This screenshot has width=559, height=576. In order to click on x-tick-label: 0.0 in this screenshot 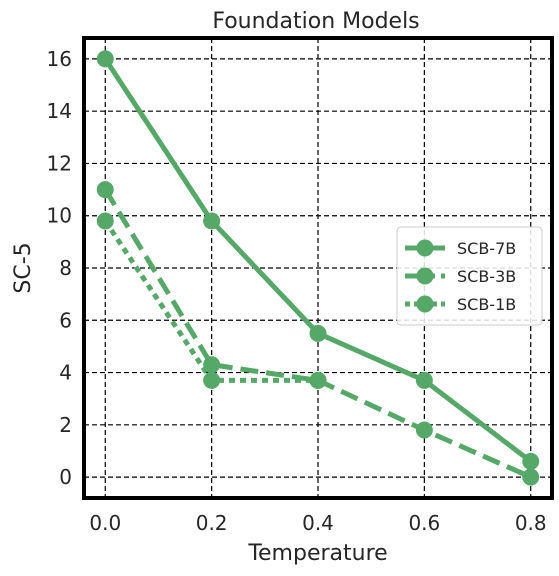, I will do `click(105, 523)`.